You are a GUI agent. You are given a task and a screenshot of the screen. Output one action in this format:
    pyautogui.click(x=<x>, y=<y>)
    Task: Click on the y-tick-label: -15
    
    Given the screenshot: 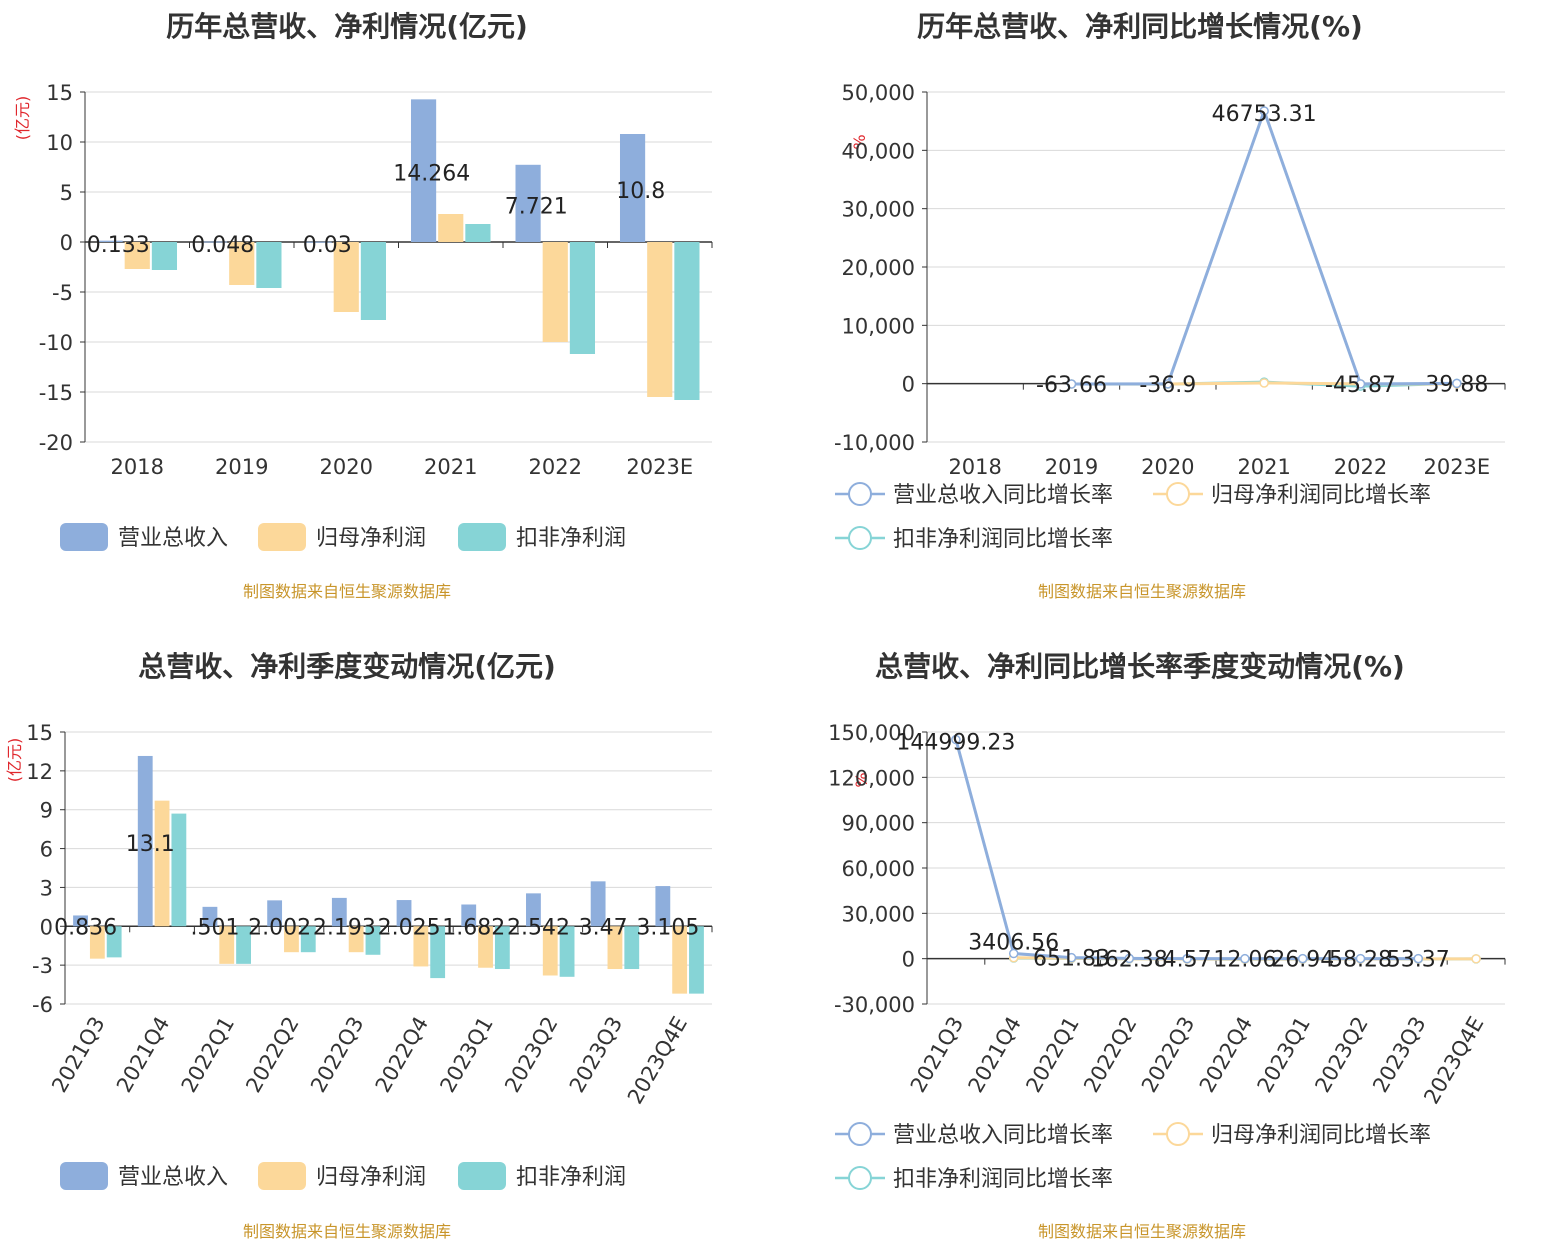 What is the action you would take?
    pyautogui.click(x=56, y=393)
    